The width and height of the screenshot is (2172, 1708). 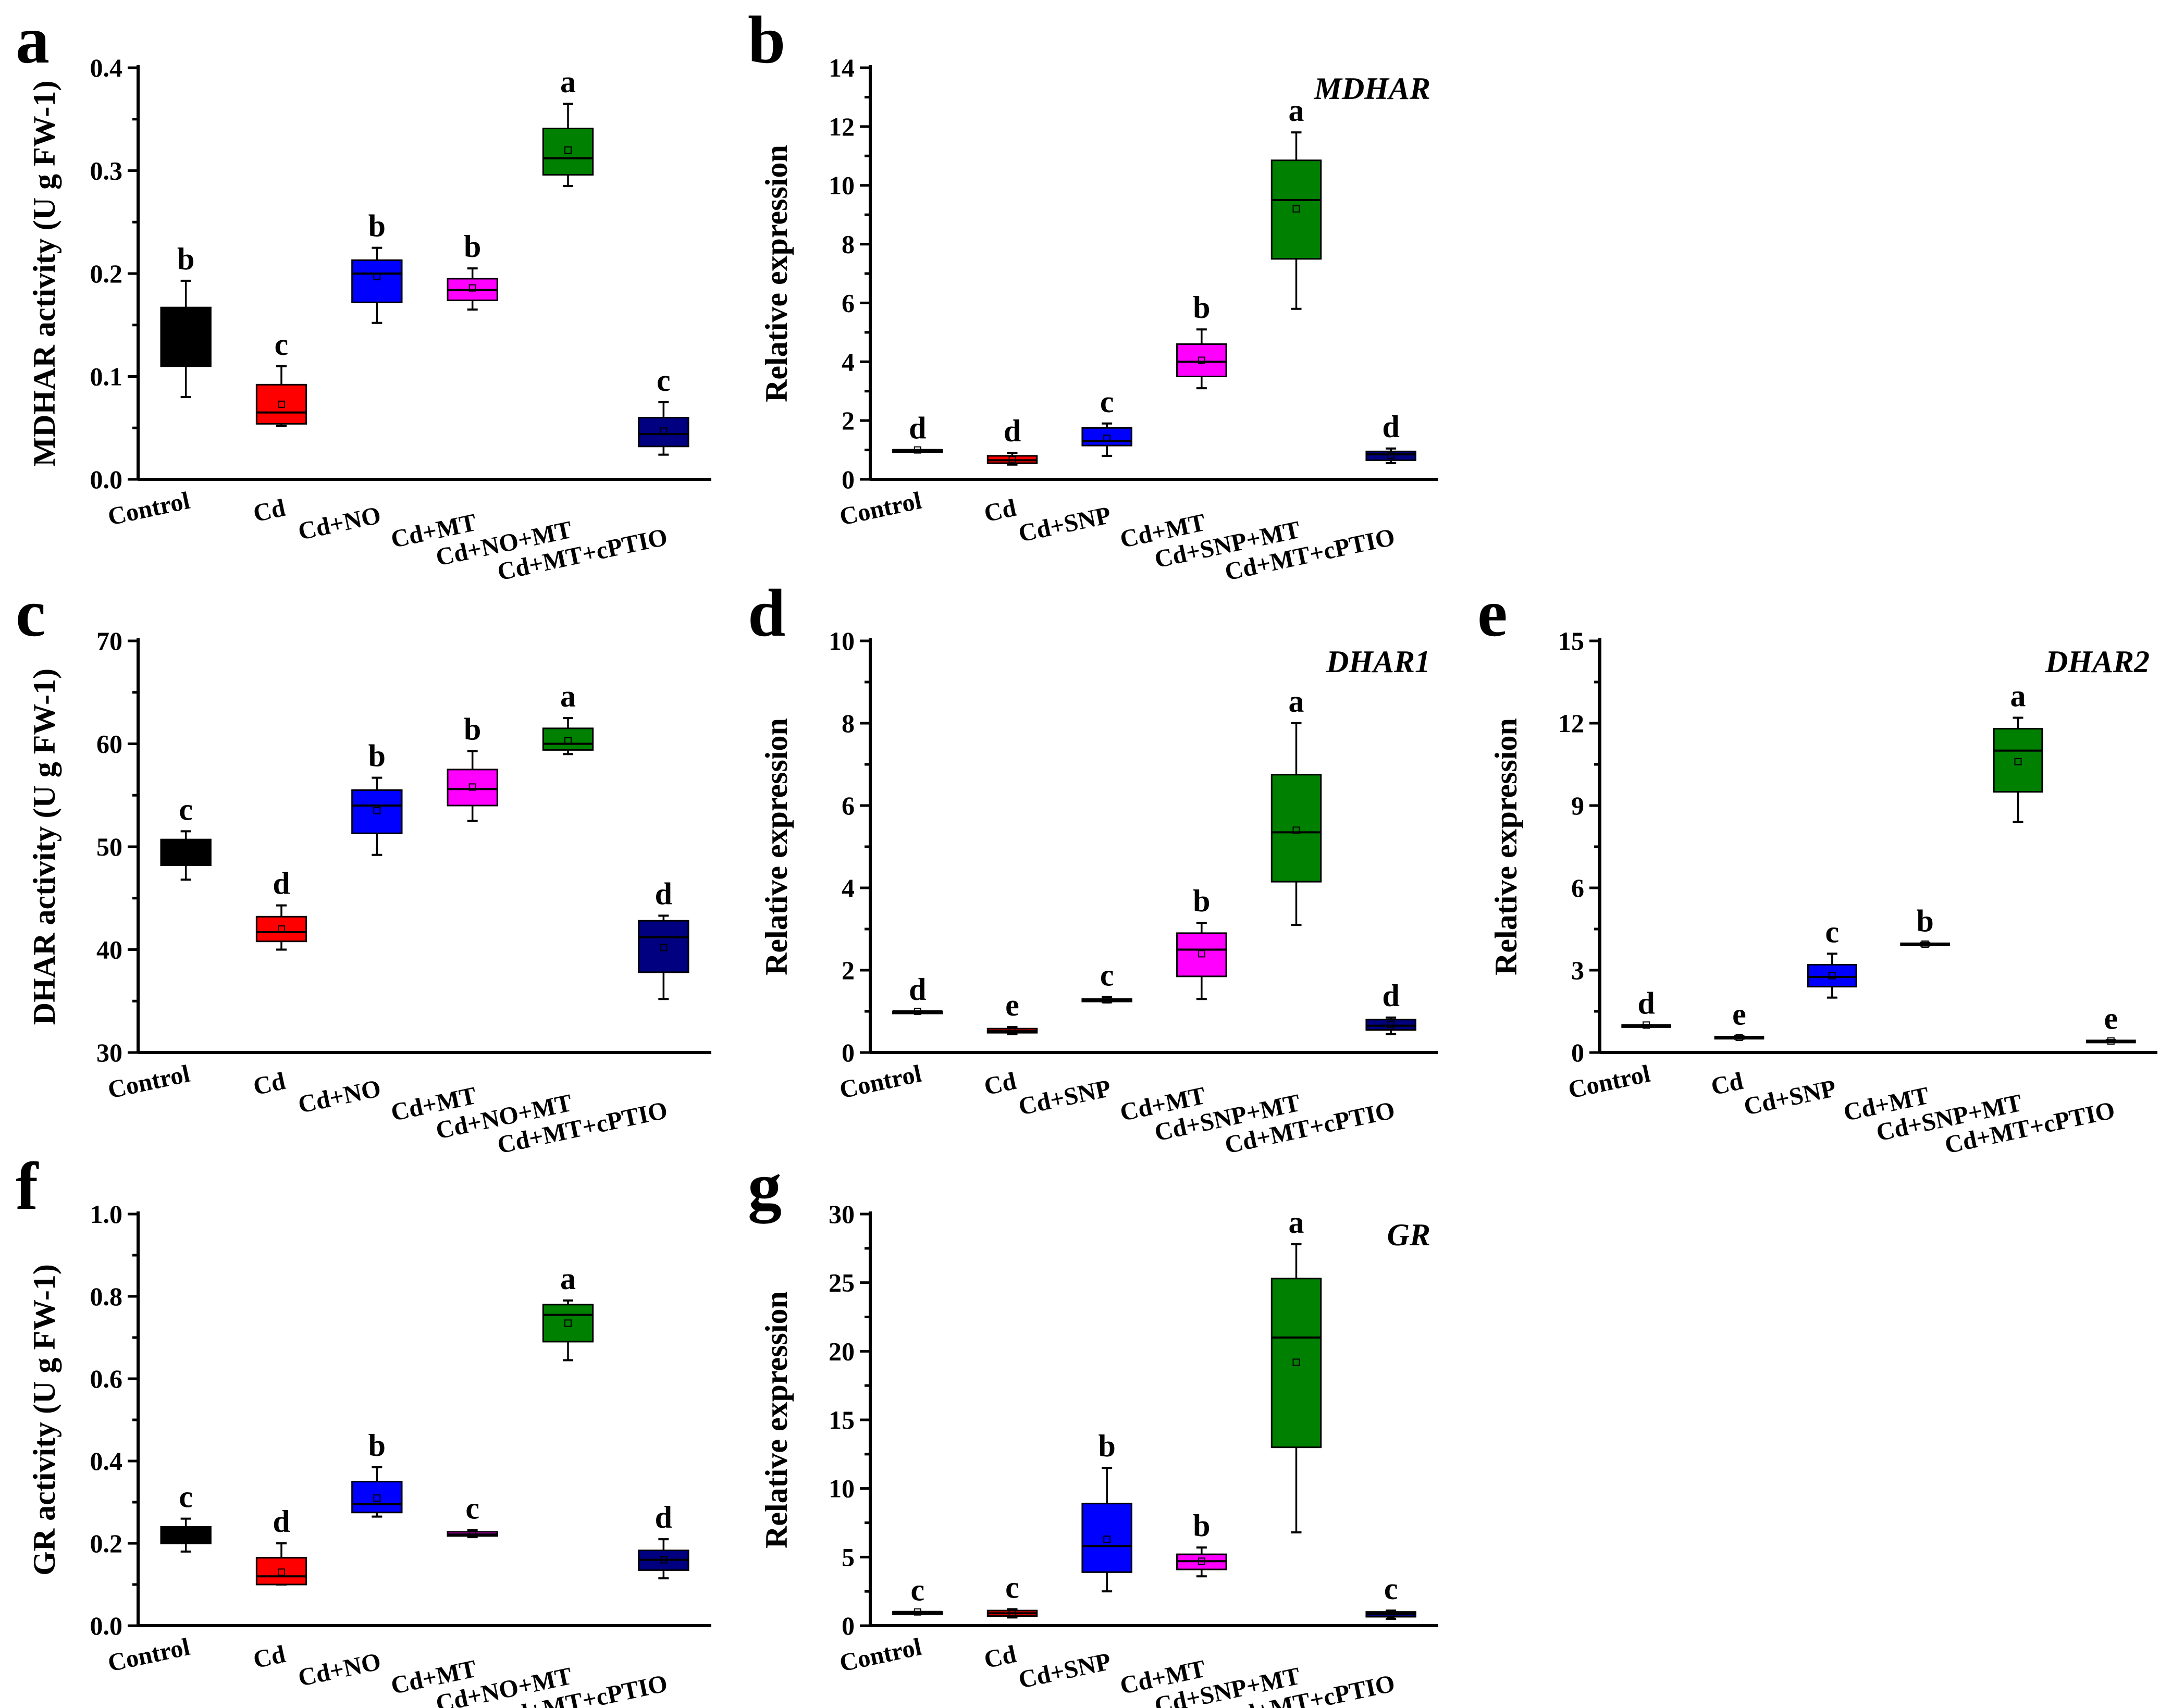 I want to click on y-tick-label: 0.1, so click(x=106, y=376).